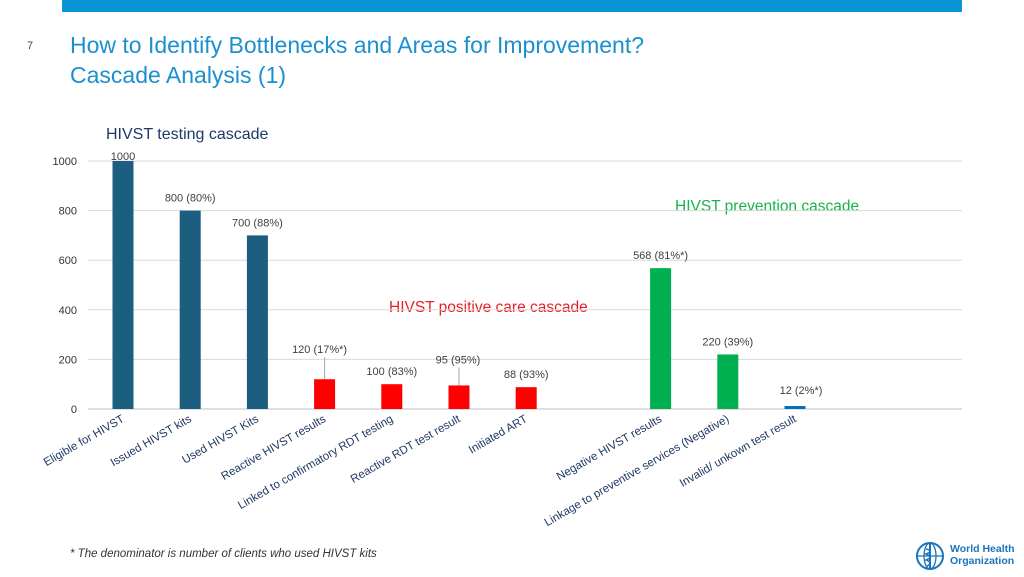 Image resolution: width=1024 pixels, height=577 pixels. What do you see at coordinates (68, 261) in the screenshot?
I see `y-tick-label: 600` at bounding box center [68, 261].